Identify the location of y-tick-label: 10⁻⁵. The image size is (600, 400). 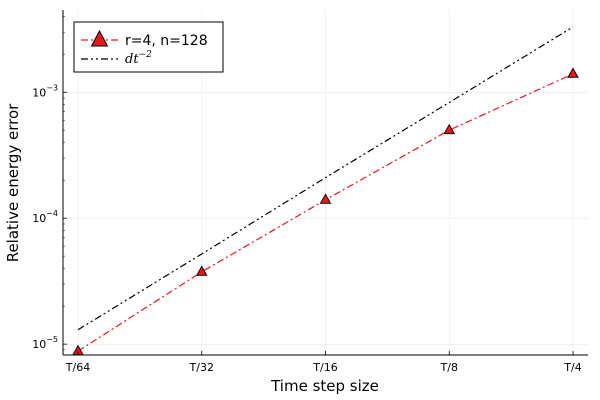
(45, 343).